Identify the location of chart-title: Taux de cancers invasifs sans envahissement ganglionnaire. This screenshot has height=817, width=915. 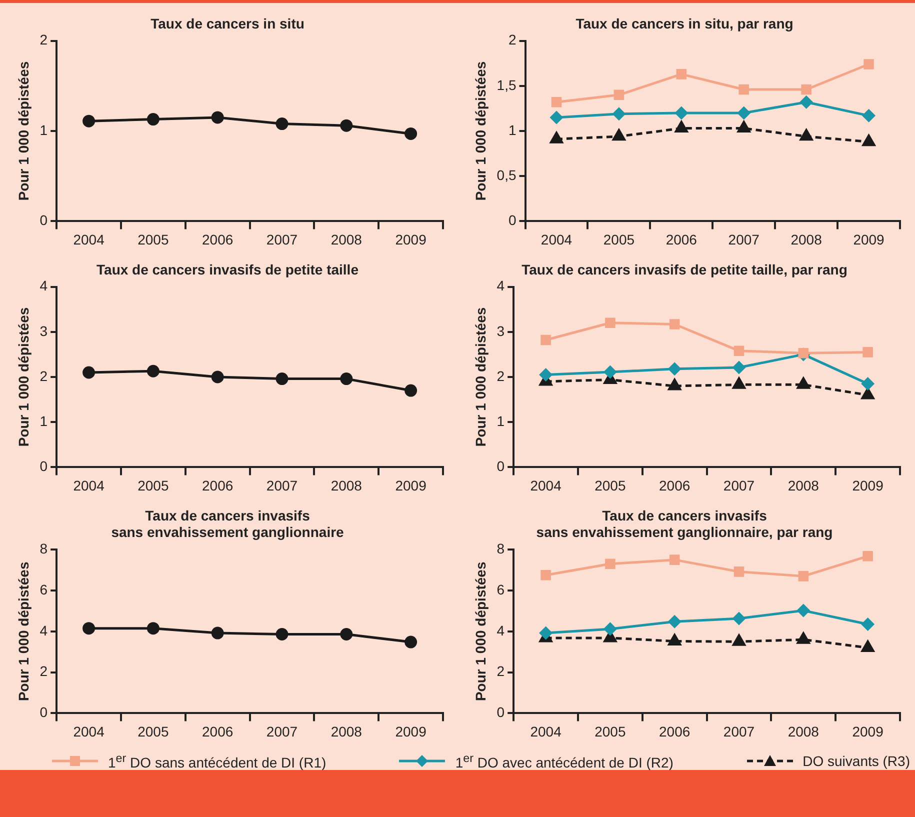
(227, 523).